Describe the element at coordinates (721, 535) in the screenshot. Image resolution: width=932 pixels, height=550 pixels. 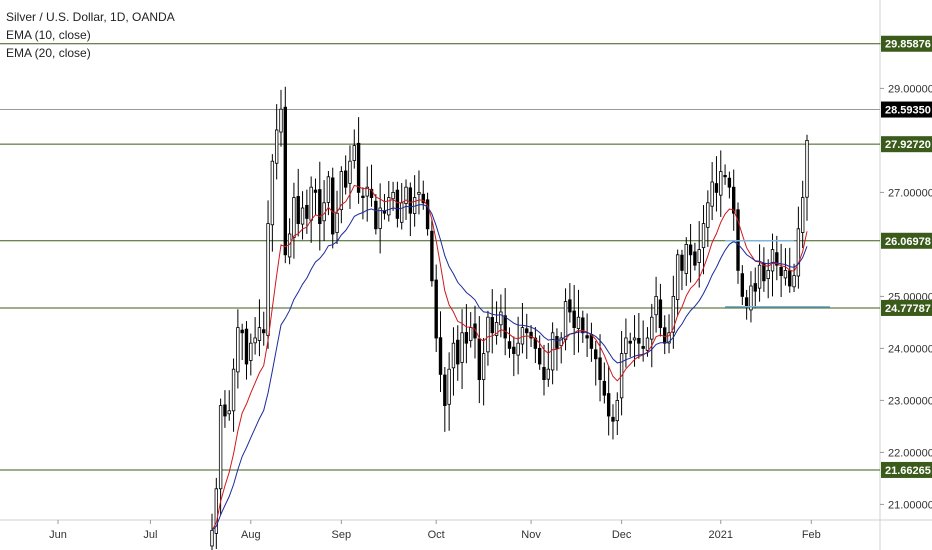
I see `x-tick-label: 2021` at that location.